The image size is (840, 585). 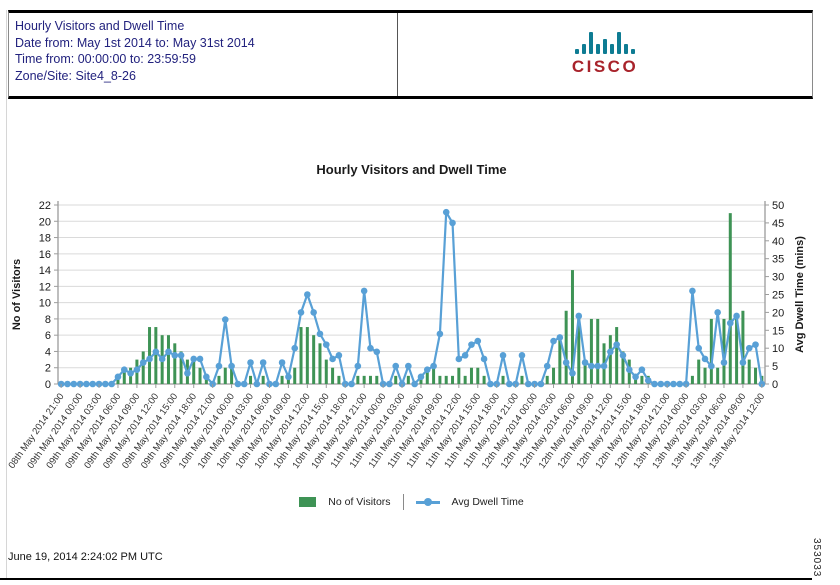 I want to click on svg-text: 25, so click(x=778, y=296).